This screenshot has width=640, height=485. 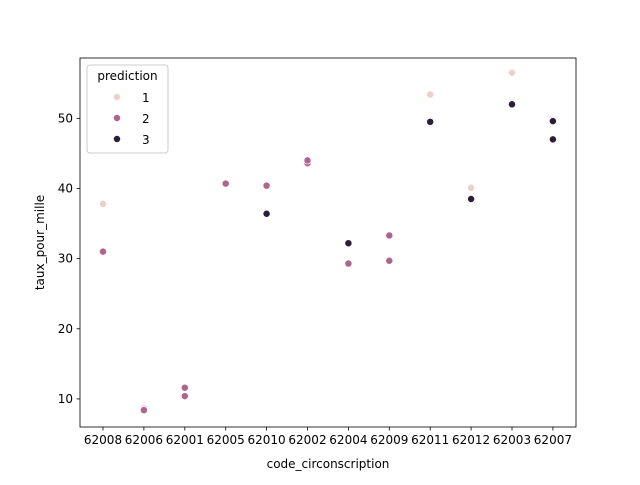 I want to click on y-tick-label-20: 20, so click(x=65, y=329).